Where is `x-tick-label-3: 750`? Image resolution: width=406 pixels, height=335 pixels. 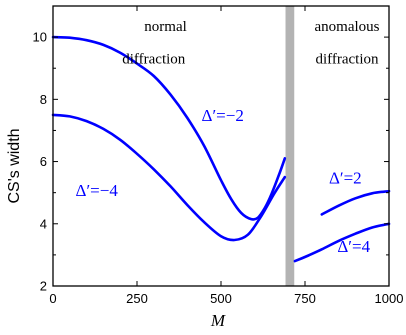 x-tick-label-3: 750 is located at coordinates (305, 298).